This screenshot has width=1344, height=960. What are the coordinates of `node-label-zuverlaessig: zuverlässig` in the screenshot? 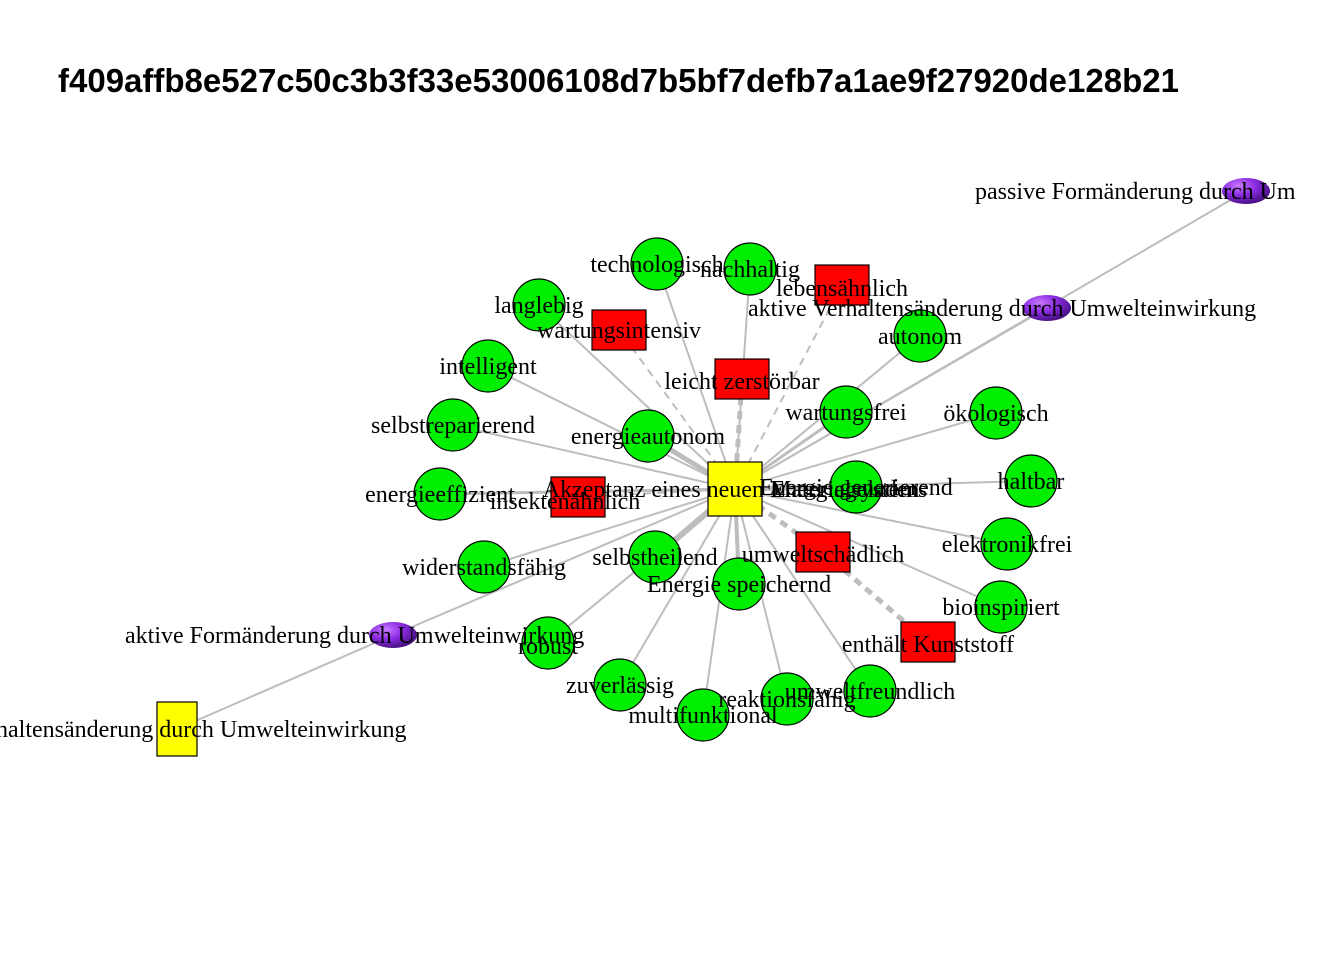 It's located at (620, 686).